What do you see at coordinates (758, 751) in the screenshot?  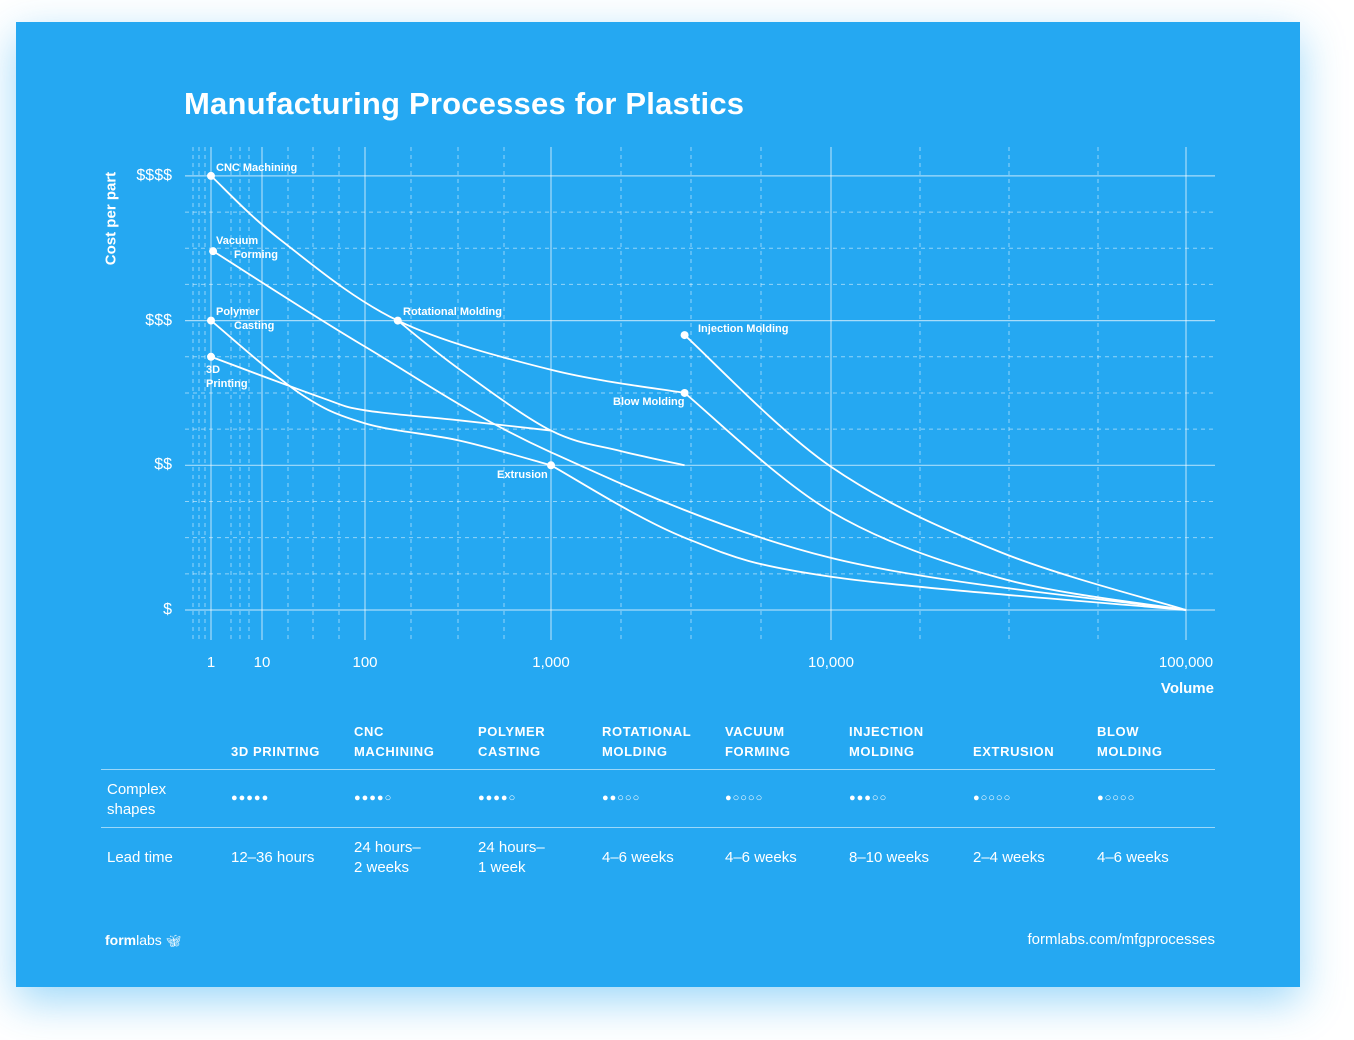 I see `column-header: FORMING` at bounding box center [758, 751].